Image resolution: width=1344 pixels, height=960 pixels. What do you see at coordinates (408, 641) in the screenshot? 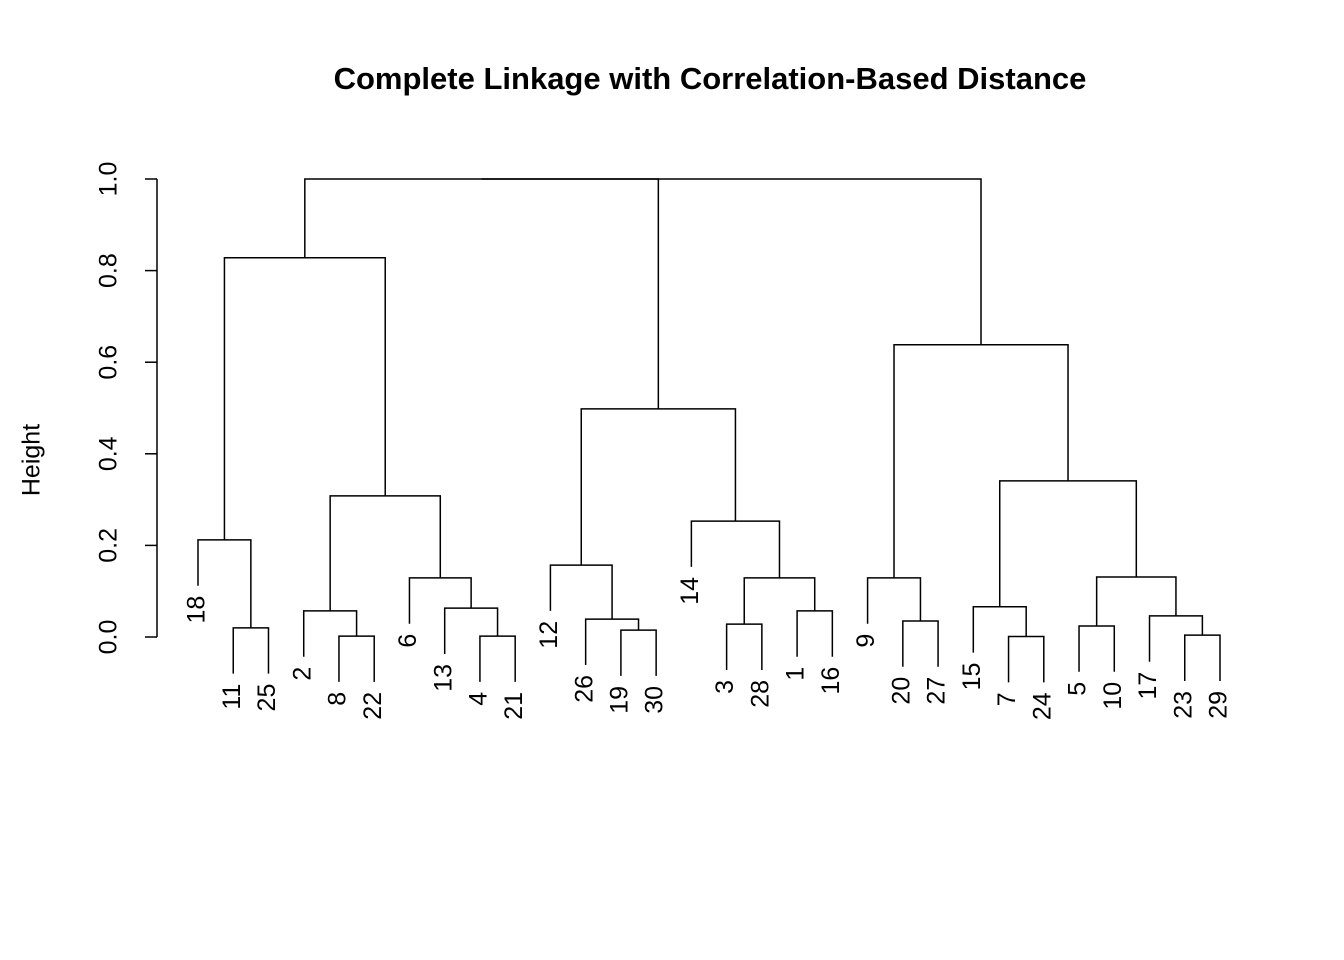
I see `leaf-label: 6` at bounding box center [408, 641].